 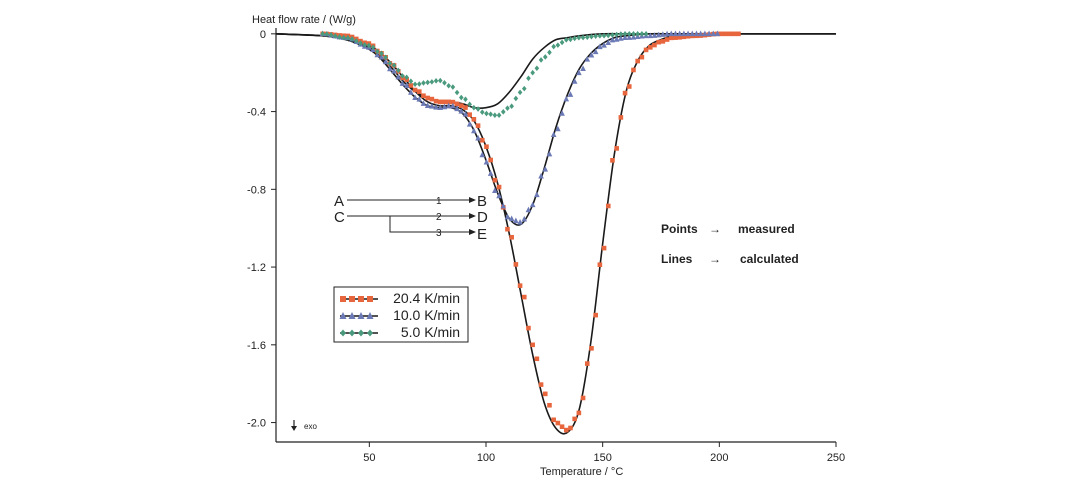 I want to click on x-tick-label: 50, so click(x=369, y=458).